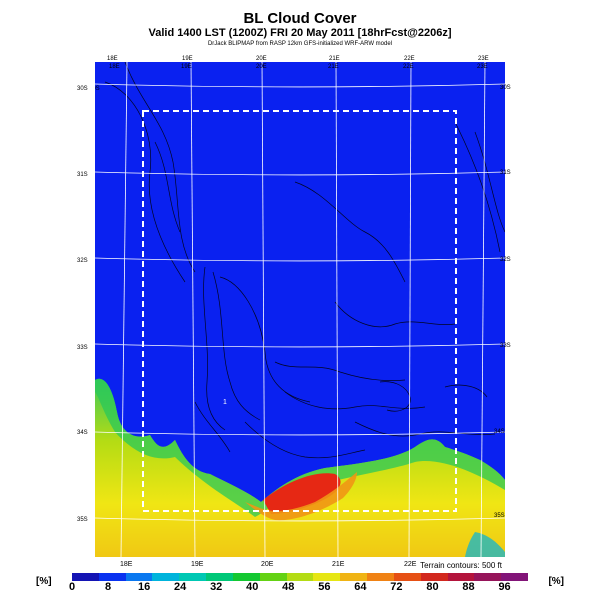  I want to click on map-title: BL Cloud Cover, so click(300, 18).